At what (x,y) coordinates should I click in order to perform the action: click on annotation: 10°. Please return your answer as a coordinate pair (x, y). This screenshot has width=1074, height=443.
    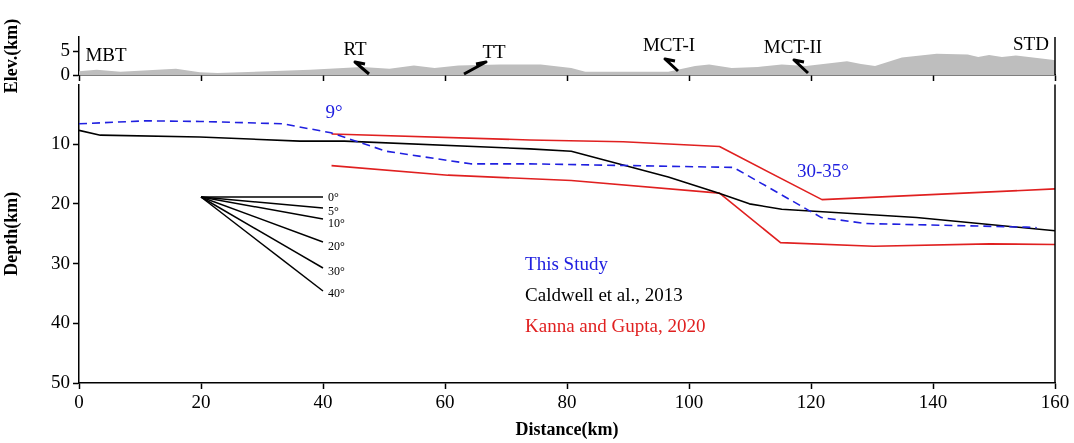
    Looking at the image, I should click on (336, 223).